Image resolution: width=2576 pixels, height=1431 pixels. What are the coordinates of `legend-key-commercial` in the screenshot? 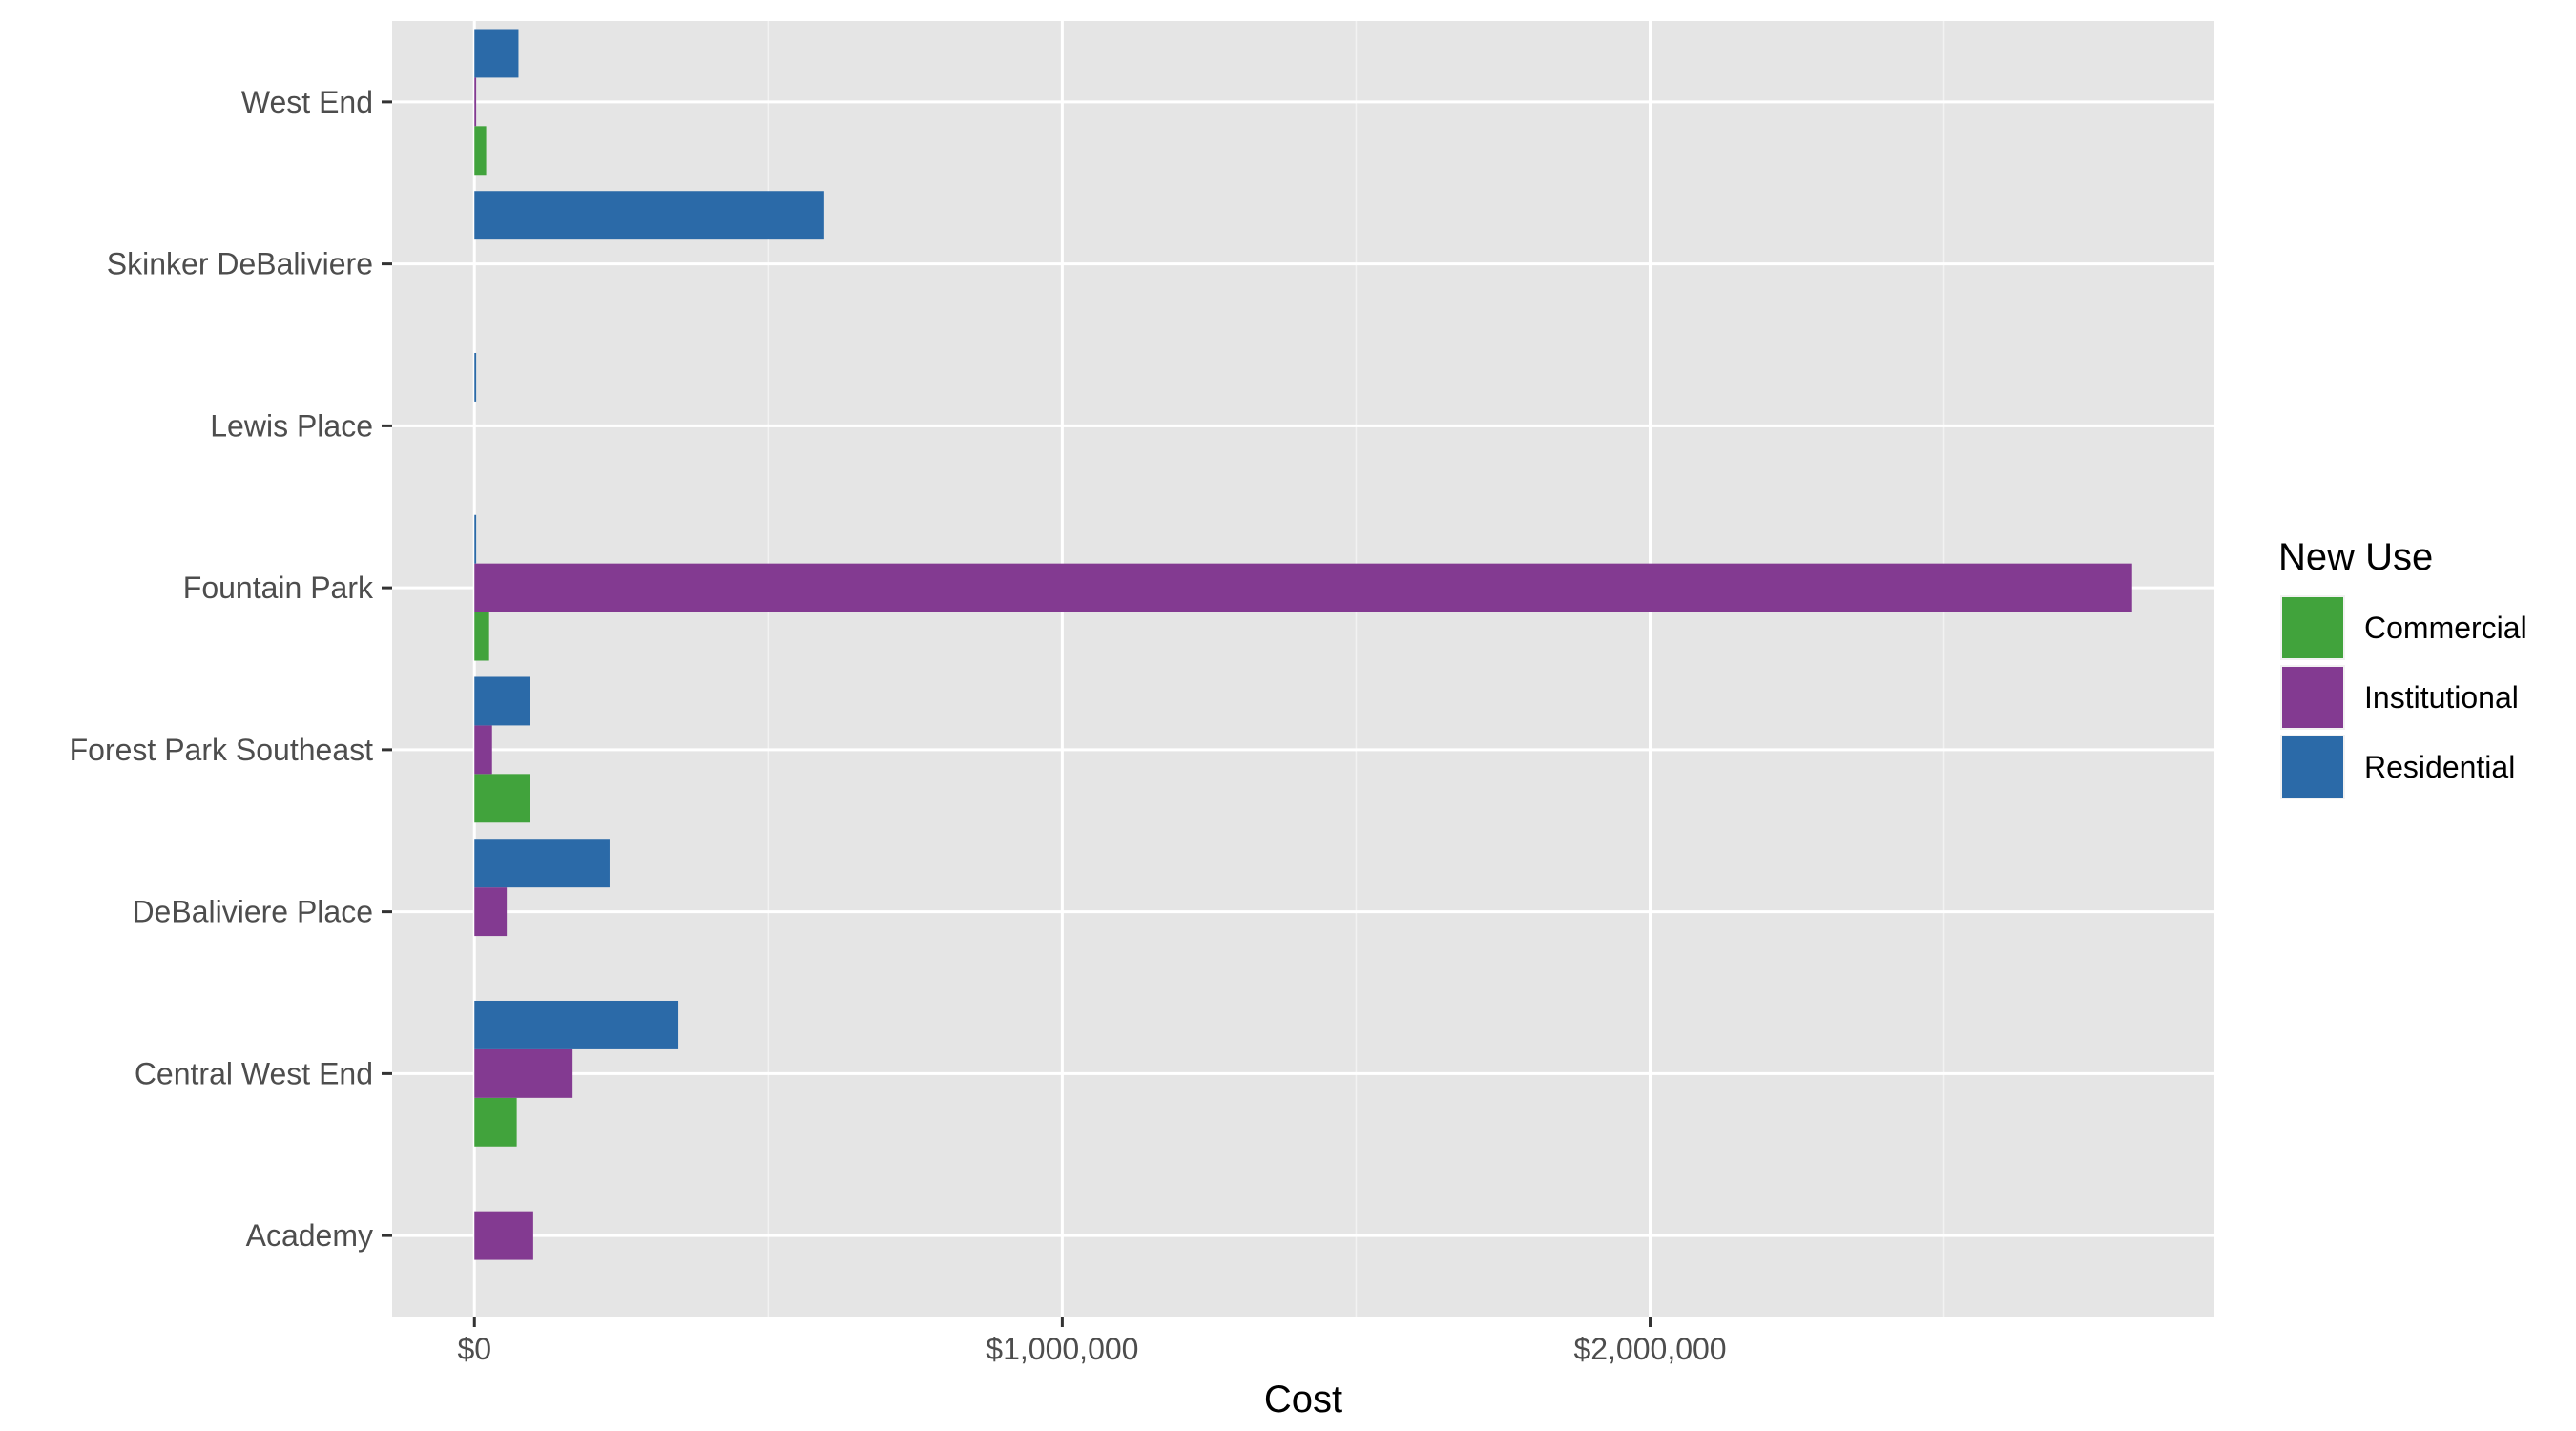 It's located at (2312, 628).